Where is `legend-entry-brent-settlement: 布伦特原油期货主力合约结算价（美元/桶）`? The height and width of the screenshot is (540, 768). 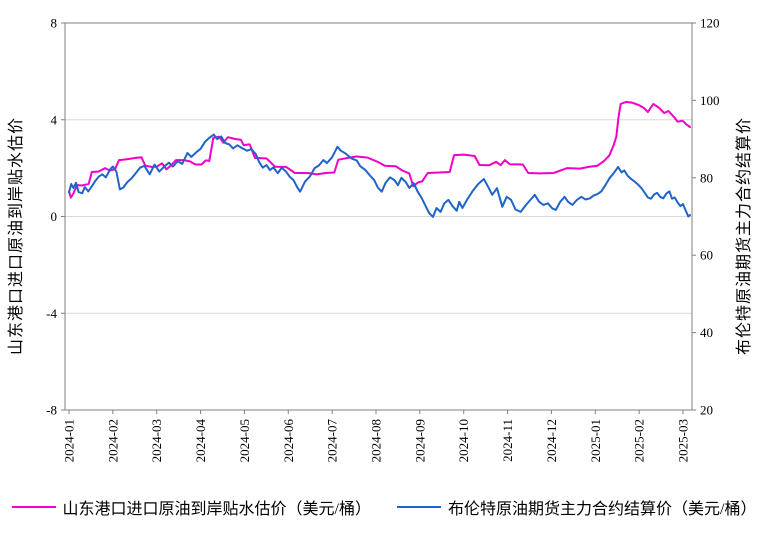
legend-entry-brent-settlement: 布伦特原油期货主力合约结算价（美元/桶） is located at coordinates (576, 507).